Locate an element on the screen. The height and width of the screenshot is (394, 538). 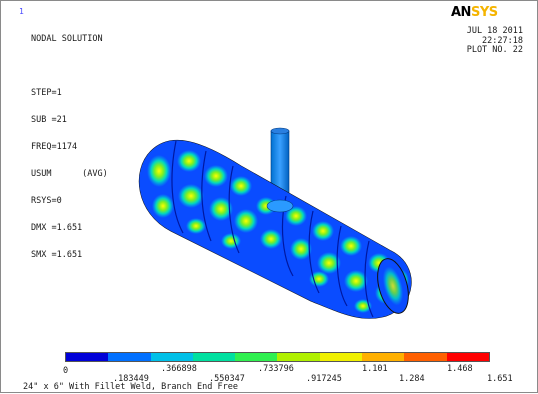
info-line: RSYS=0 is located at coordinates (46, 201).